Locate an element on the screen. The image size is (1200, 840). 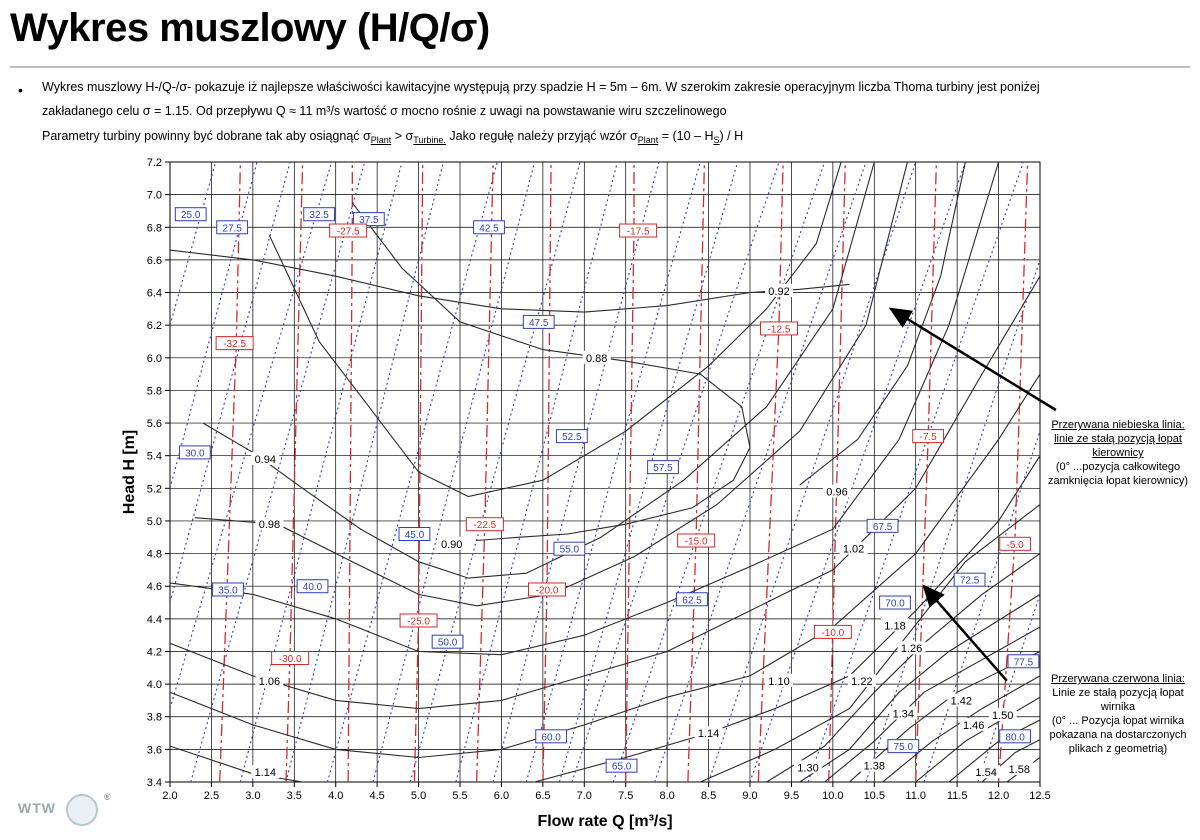
x-tick-label: 11.5 is located at coordinates (957, 796).